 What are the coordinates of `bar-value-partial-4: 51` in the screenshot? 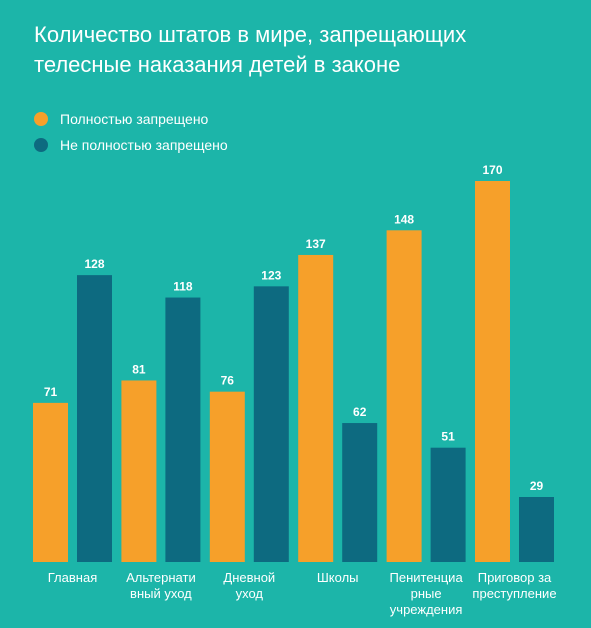 It's located at (448, 437).